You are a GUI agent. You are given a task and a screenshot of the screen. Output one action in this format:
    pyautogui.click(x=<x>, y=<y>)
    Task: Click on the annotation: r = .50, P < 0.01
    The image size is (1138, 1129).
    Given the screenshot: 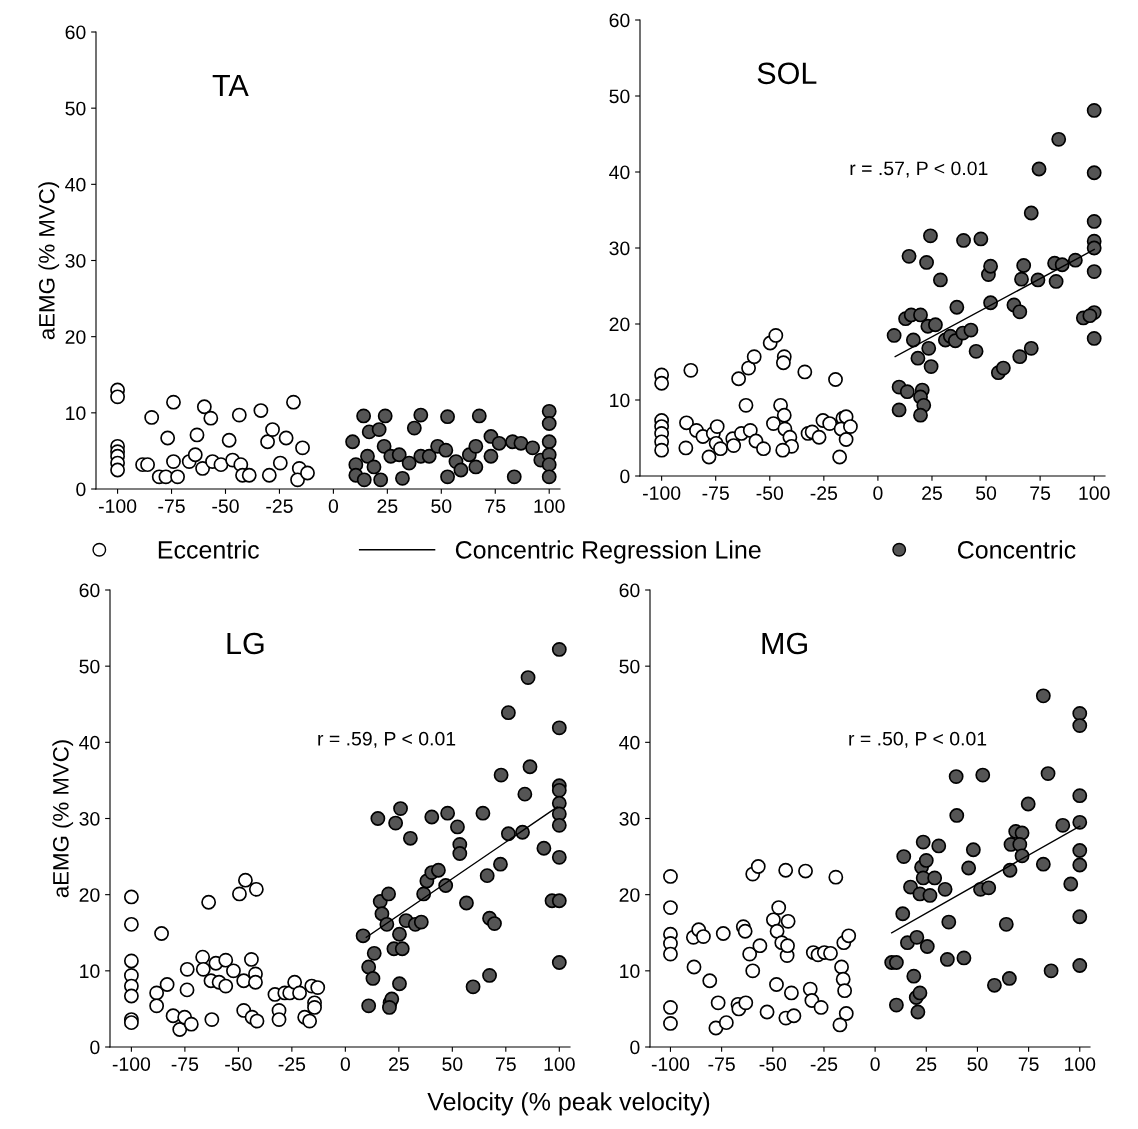 What is the action you would take?
    pyautogui.click(x=918, y=739)
    